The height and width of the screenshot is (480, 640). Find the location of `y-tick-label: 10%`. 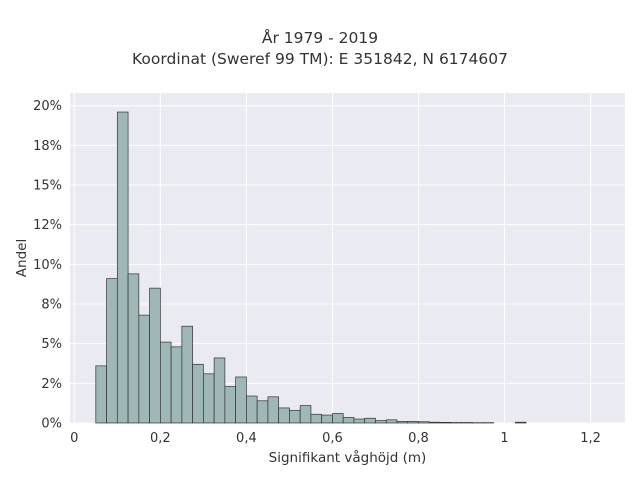

y-tick-label: 10% is located at coordinates (47, 265).